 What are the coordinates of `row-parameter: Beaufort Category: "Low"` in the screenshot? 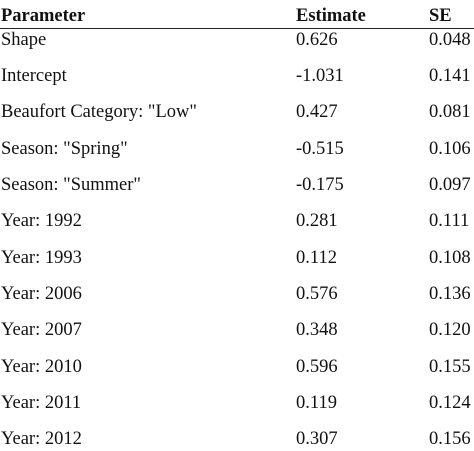 It's located at (99, 112).